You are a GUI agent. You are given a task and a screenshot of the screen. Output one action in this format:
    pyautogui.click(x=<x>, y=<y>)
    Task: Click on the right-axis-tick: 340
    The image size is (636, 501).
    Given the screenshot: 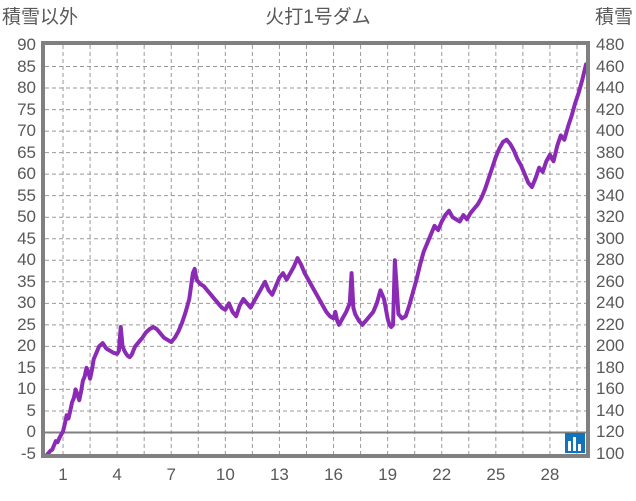 What is the action you would take?
    pyautogui.click(x=610, y=195)
    